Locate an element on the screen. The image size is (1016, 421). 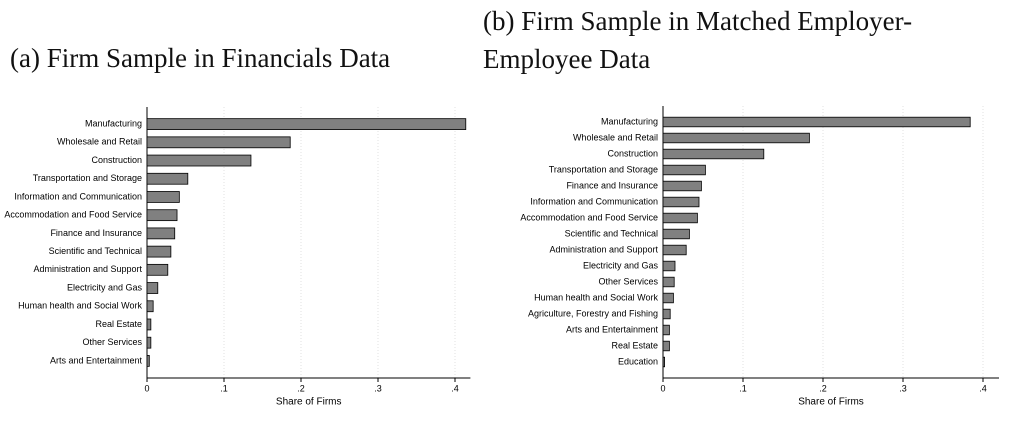
chart-title: (a) Firm Sample in Financials Data is located at coordinates (200, 58).